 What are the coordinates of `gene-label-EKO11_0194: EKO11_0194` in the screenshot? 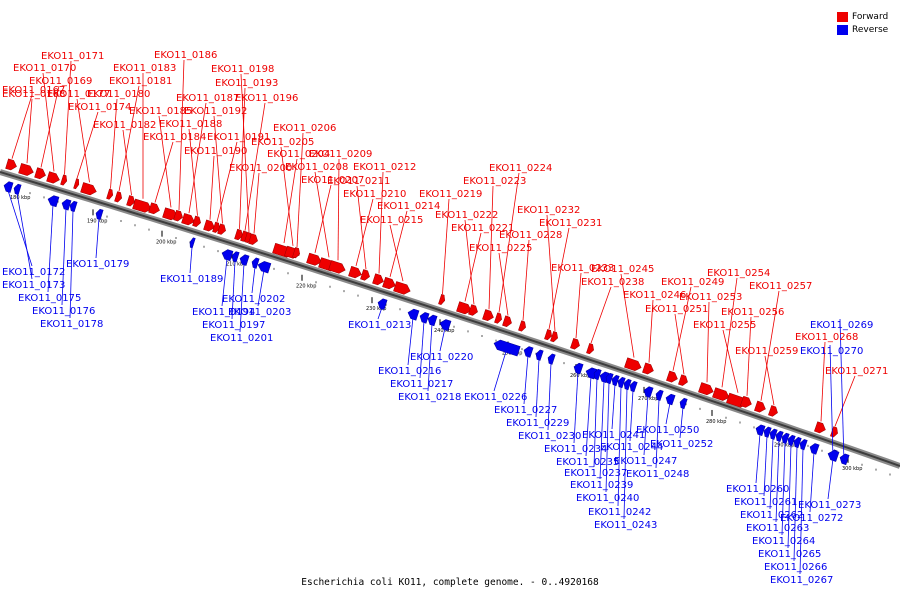 It's located at (223, 312).